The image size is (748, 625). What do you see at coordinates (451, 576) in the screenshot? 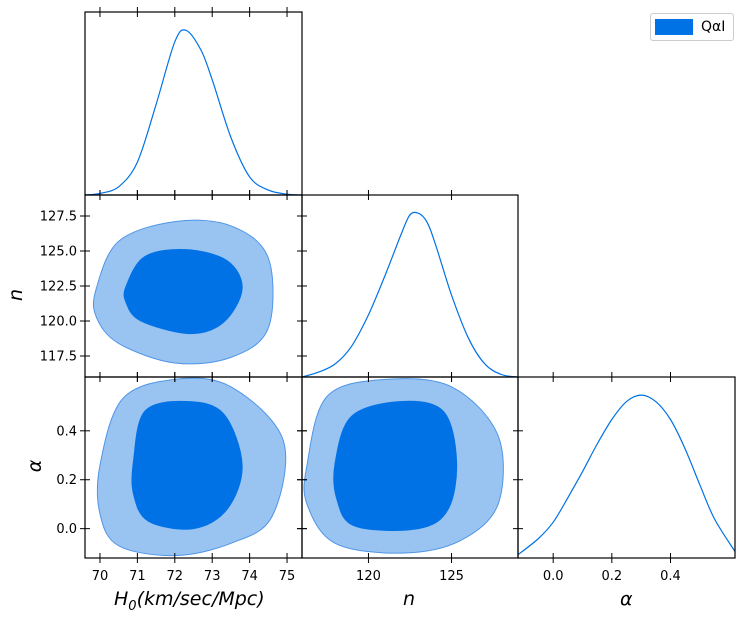
I see `xtick-label-n: 125` at bounding box center [451, 576].